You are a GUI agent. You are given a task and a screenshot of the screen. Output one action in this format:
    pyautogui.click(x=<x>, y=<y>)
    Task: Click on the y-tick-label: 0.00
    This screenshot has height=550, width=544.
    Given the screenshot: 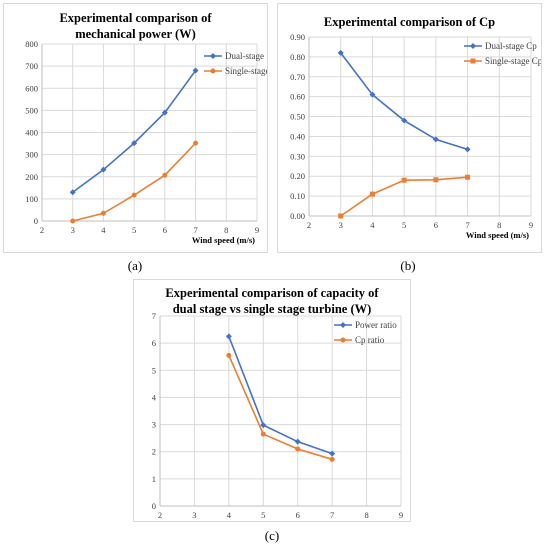 What is the action you would take?
    pyautogui.click(x=297, y=216)
    